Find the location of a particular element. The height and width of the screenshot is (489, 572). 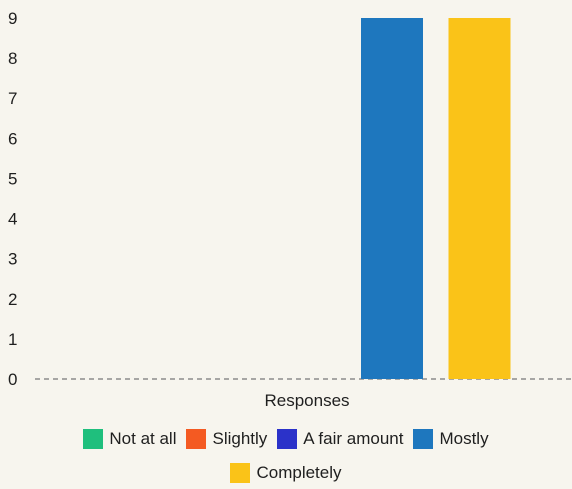

legend-label: Mostly is located at coordinates (464, 438).